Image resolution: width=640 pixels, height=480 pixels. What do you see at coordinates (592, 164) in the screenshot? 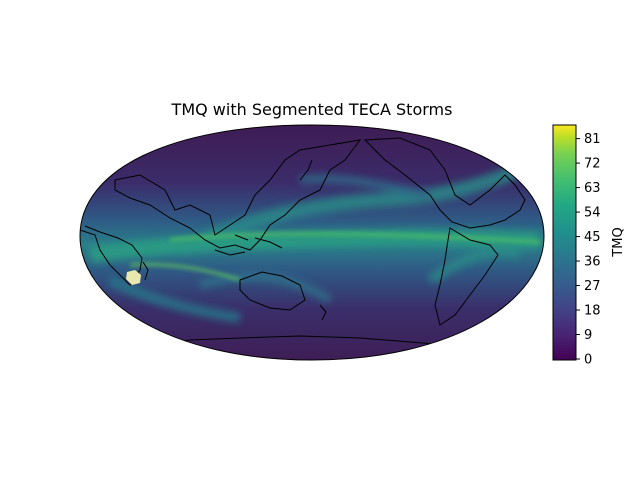
I see `colorbar-tick-label: 72` at bounding box center [592, 164].